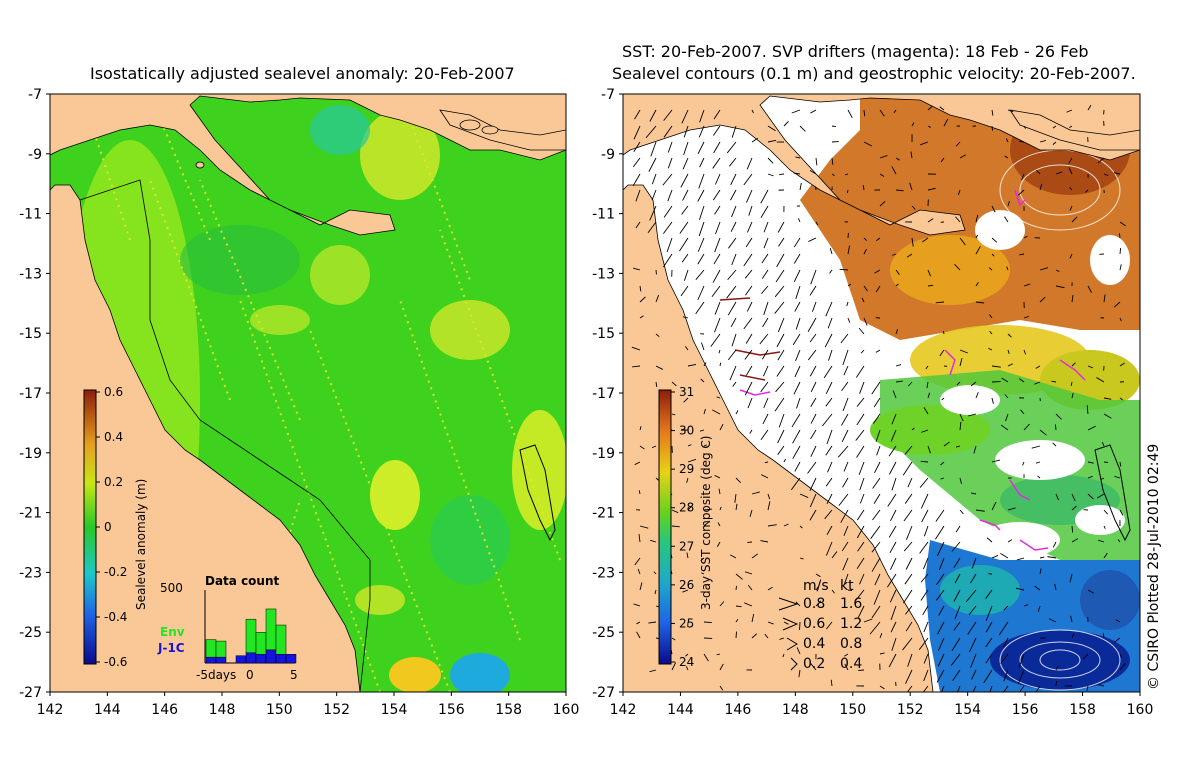 This screenshot has width=1200, height=780. Describe the element at coordinates (665, 527) in the screenshot. I see `sst-colorbar-gradient` at that location.